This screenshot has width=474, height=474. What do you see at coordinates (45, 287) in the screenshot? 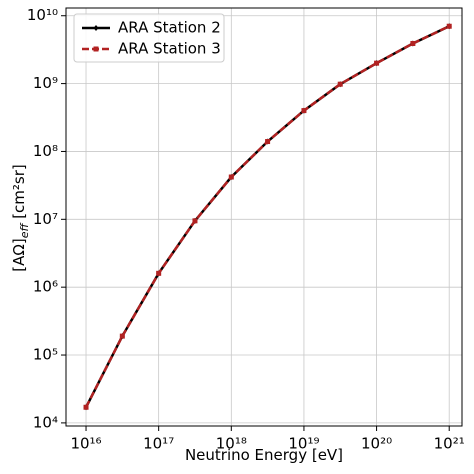
I see `y-tick-label: 10⁶` at bounding box center [45, 287].